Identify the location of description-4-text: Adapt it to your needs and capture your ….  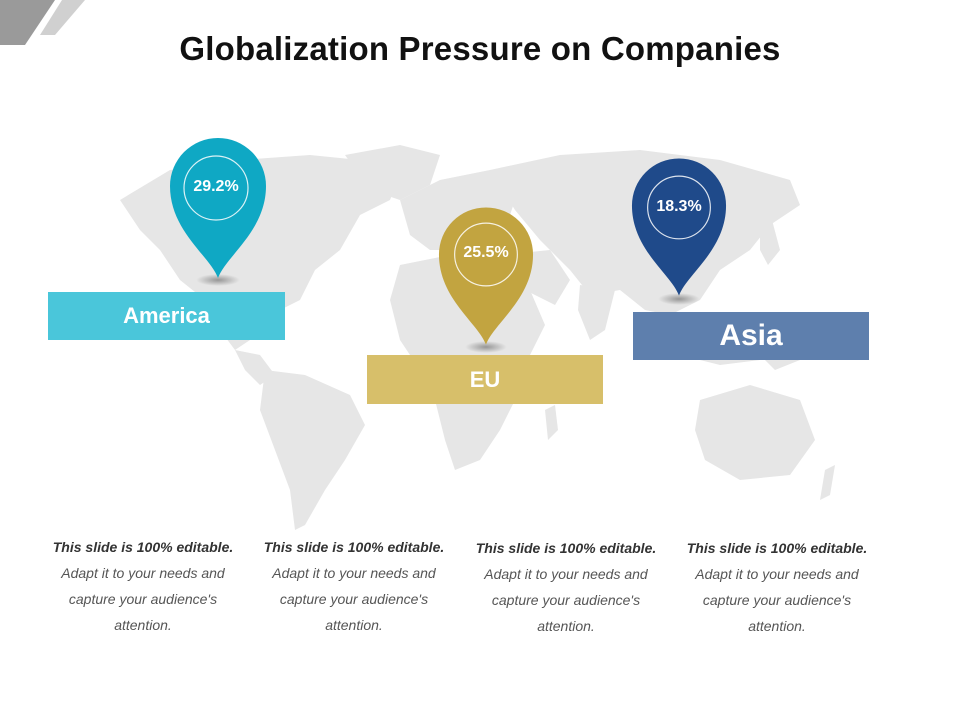
(777, 600).